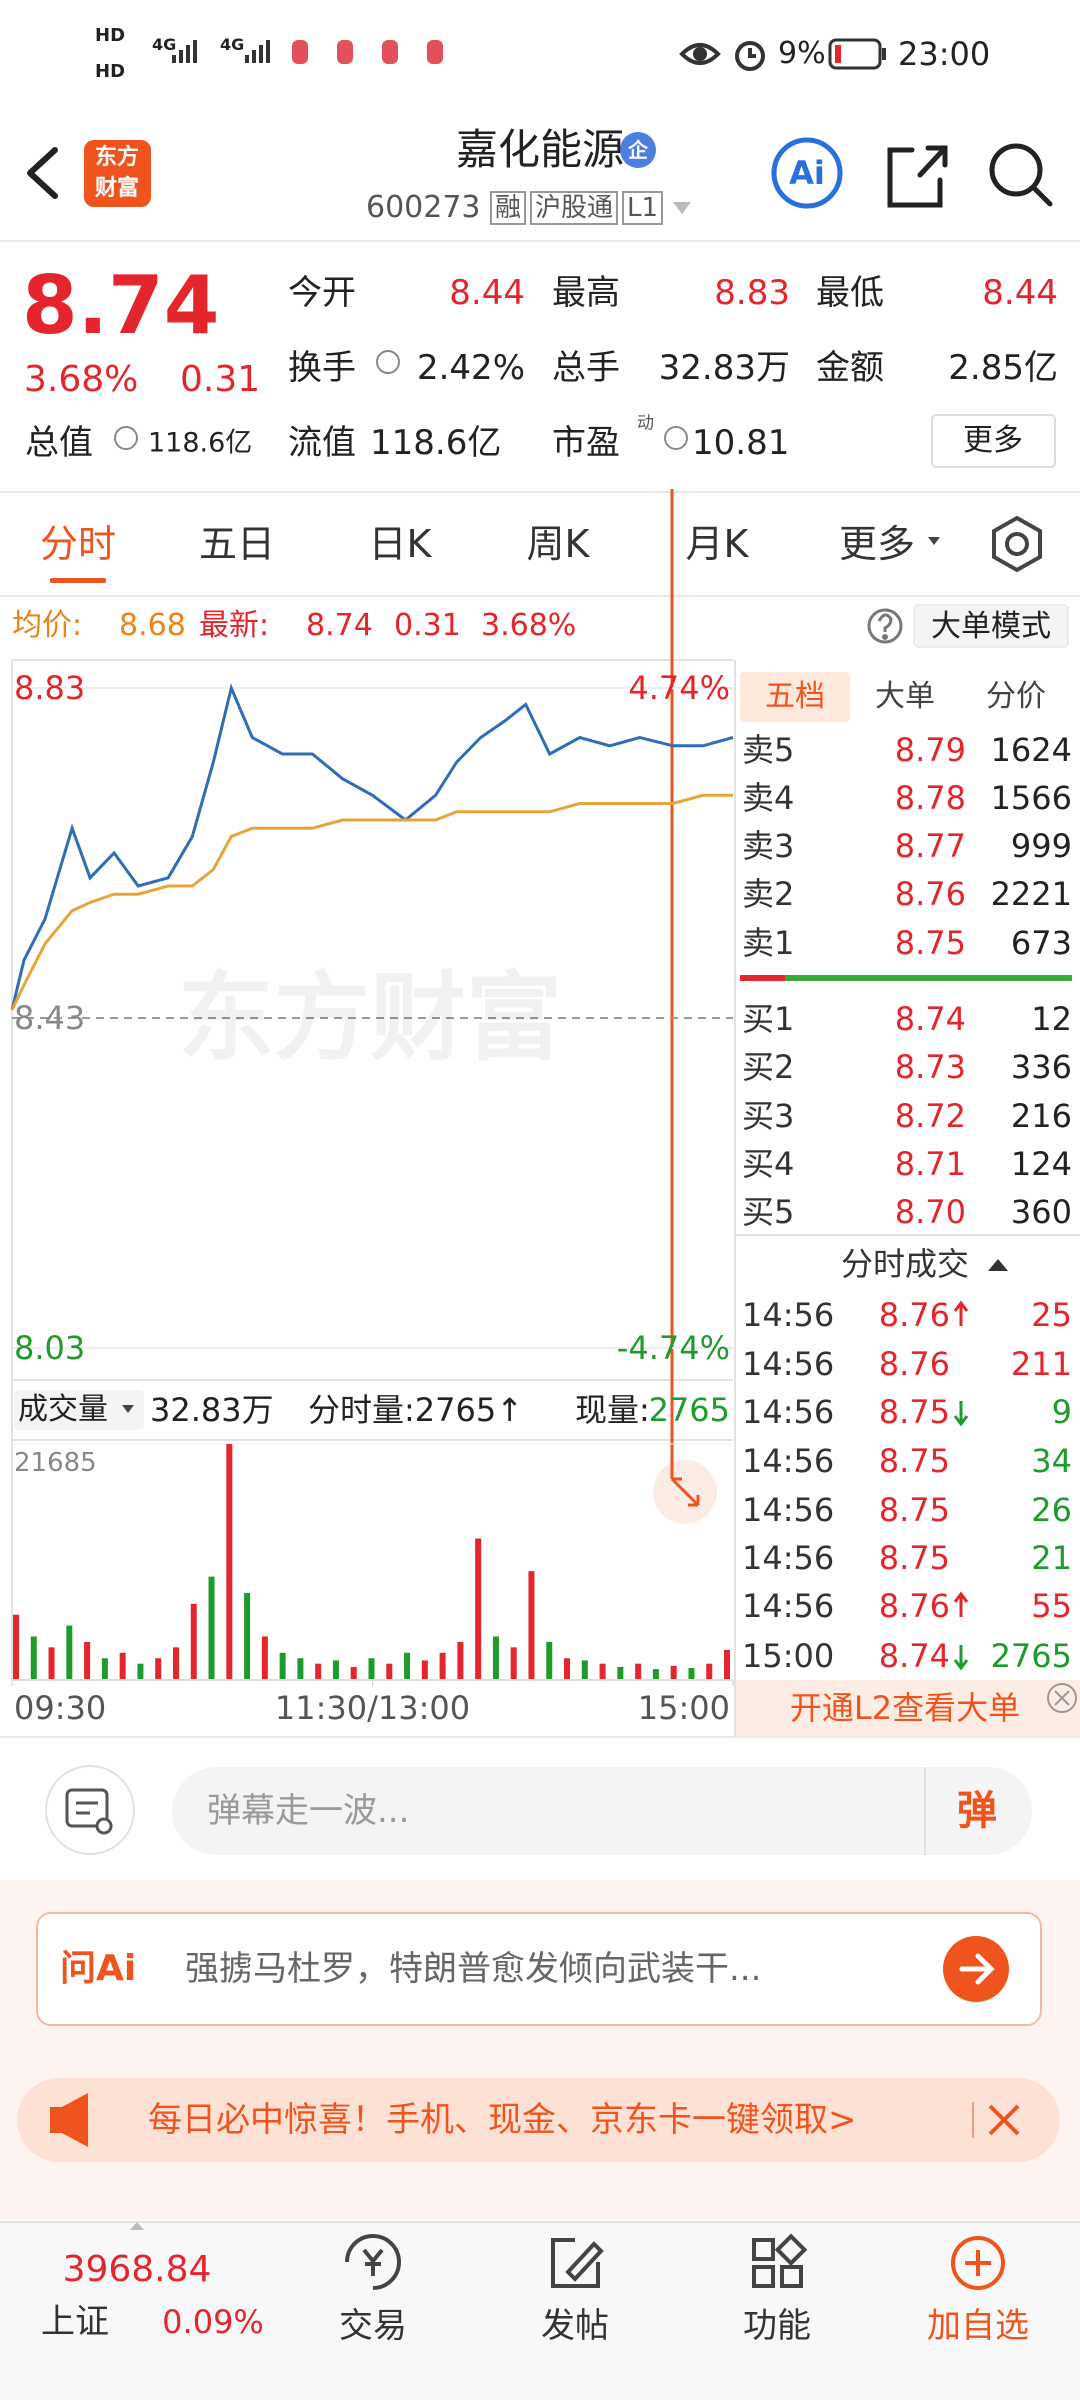  Describe the element at coordinates (50, 1018) in the screenshot. I see `y-tick-label: 8.43` at that location.